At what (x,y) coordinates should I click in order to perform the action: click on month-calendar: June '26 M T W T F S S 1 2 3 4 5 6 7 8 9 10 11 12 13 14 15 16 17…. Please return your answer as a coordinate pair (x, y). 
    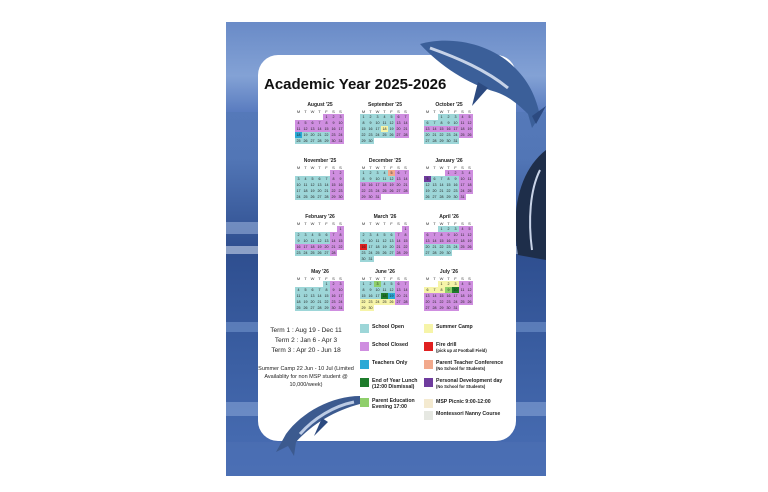
    Looking at the image, I should click on (385, 290).